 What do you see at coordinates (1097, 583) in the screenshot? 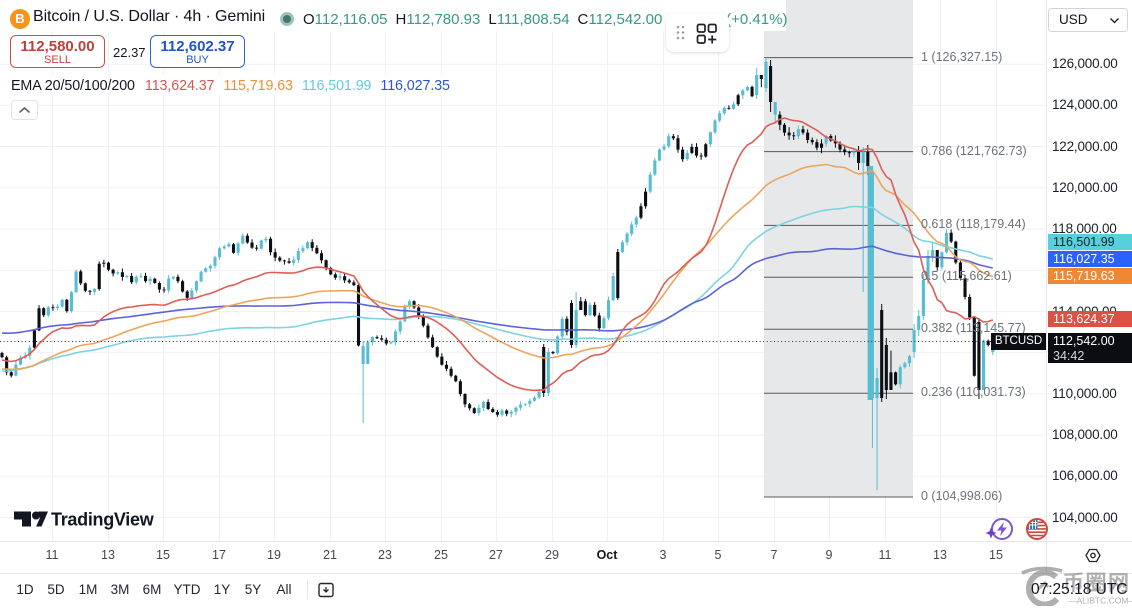
I see `svg-text: 币圈网` at bounding box center [1097, 583].